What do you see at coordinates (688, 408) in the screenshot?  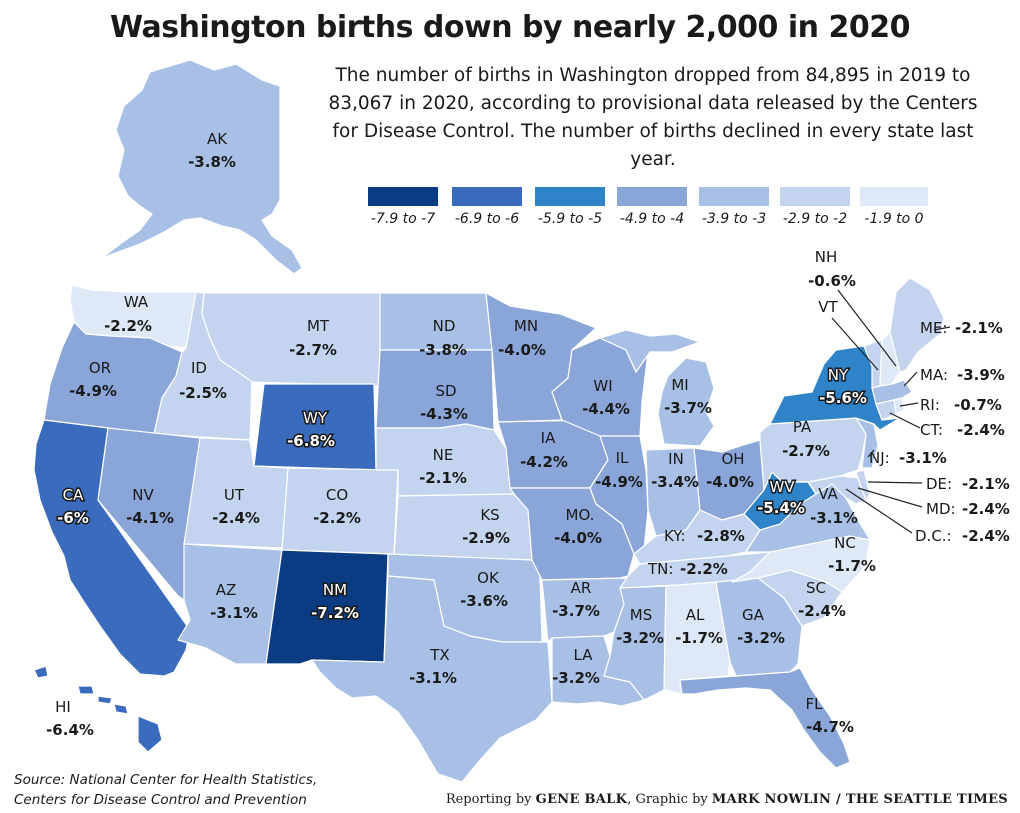 I see `state-value-mi: -3.7%` at bounding box center [688, 408].